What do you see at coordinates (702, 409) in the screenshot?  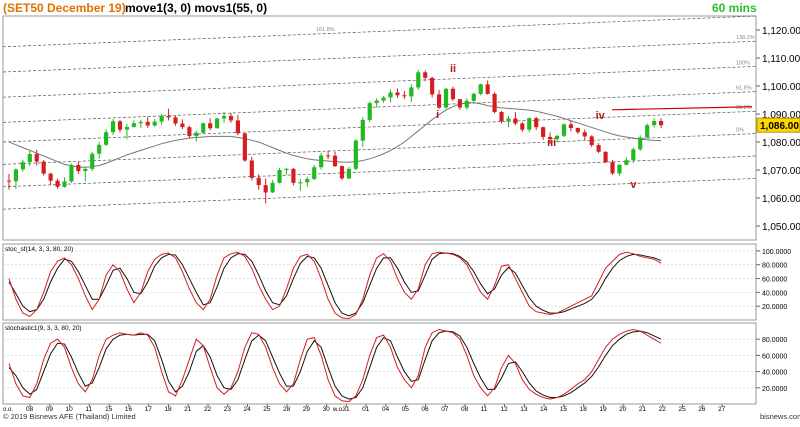 I see `x-tick-label: 26` at bounding box center [702, 409].